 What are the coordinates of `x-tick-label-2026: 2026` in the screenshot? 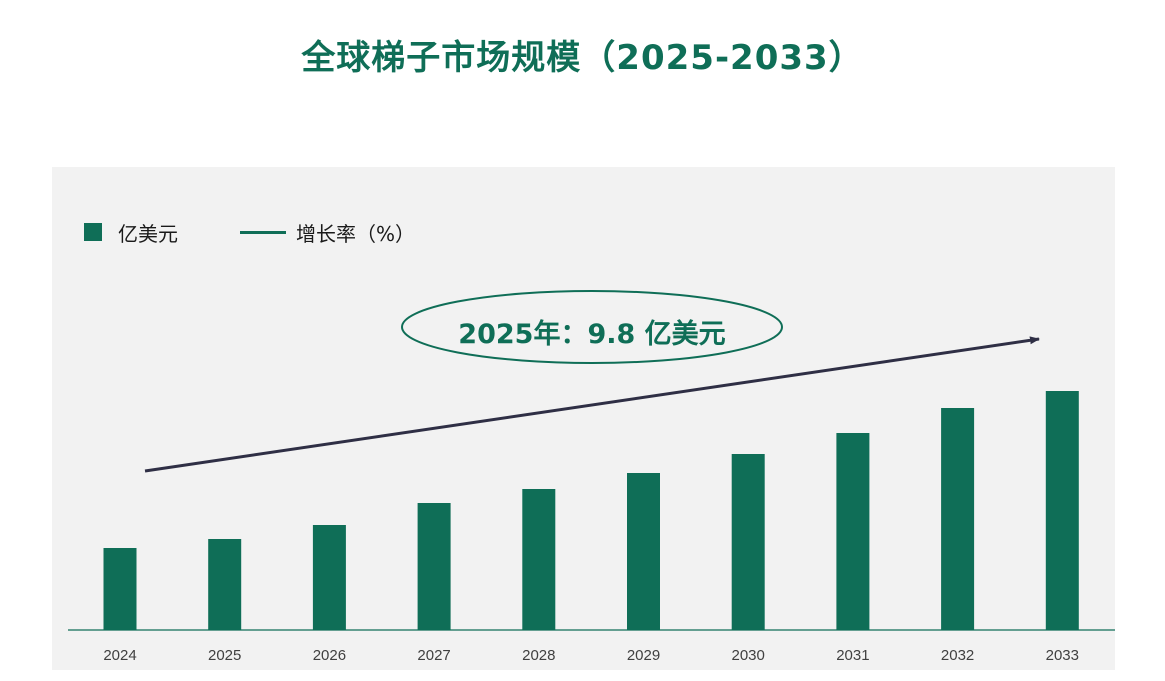 It's located at (329, 655).